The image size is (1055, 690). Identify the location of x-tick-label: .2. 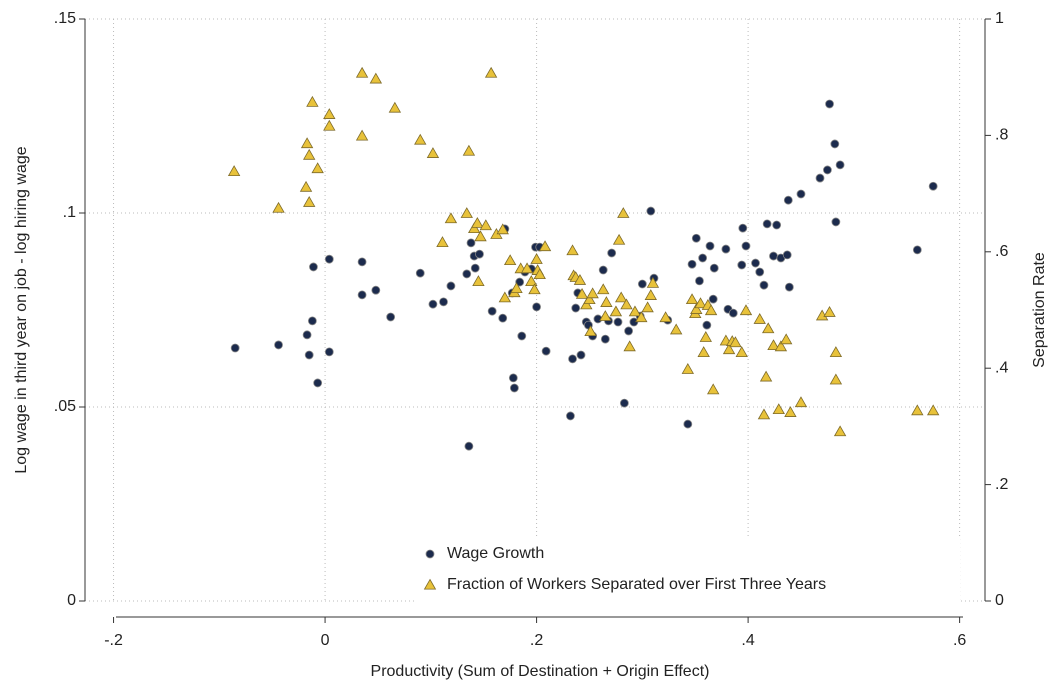
(536, 640).